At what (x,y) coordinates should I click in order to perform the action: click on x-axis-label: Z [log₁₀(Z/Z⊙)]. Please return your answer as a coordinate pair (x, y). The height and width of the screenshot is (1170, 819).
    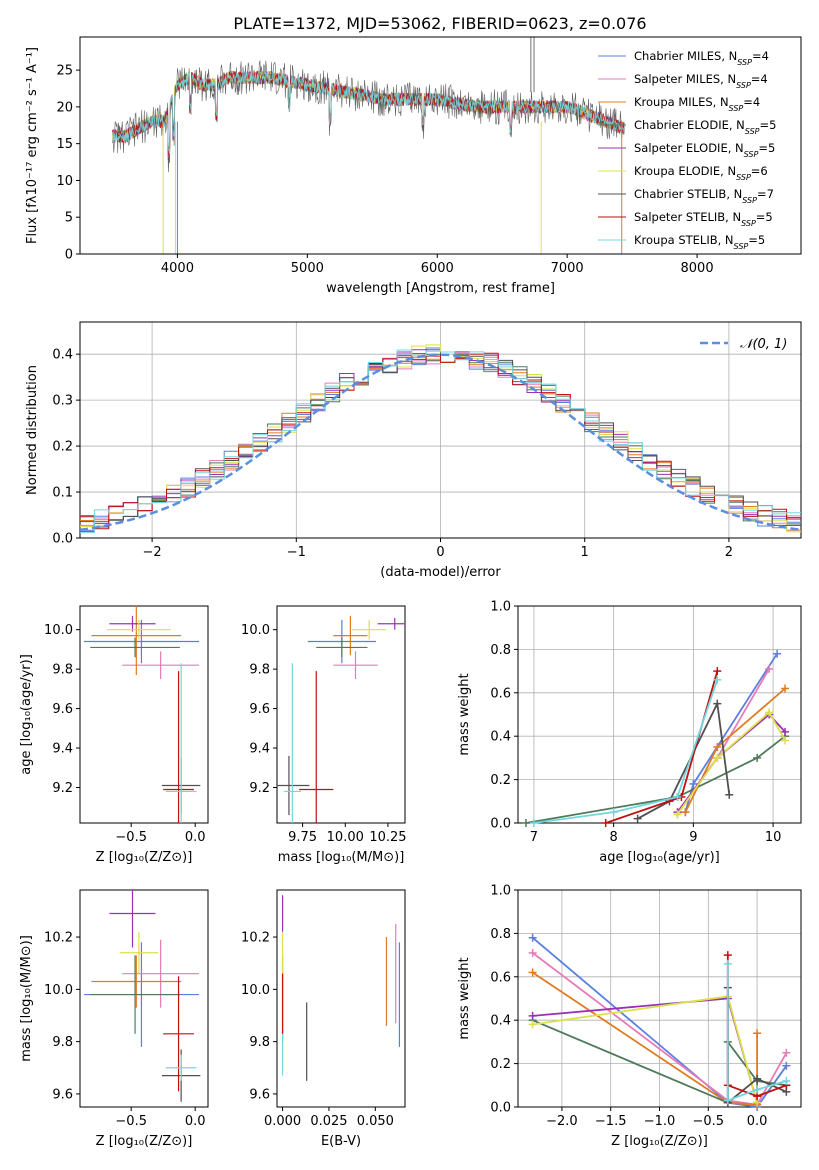
    Looking at the image, I should click on (659, 1141).